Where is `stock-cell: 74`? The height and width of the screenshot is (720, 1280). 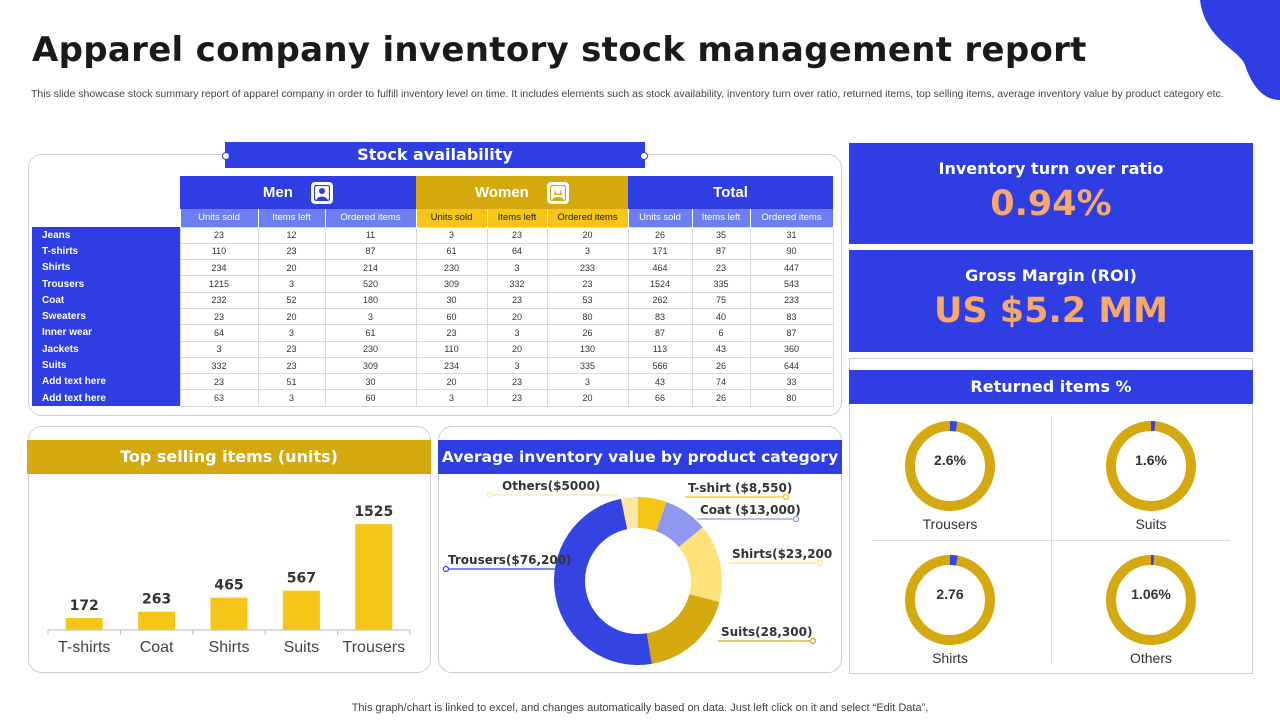
stock-cell: 74 is located at coordinates (721, 382).